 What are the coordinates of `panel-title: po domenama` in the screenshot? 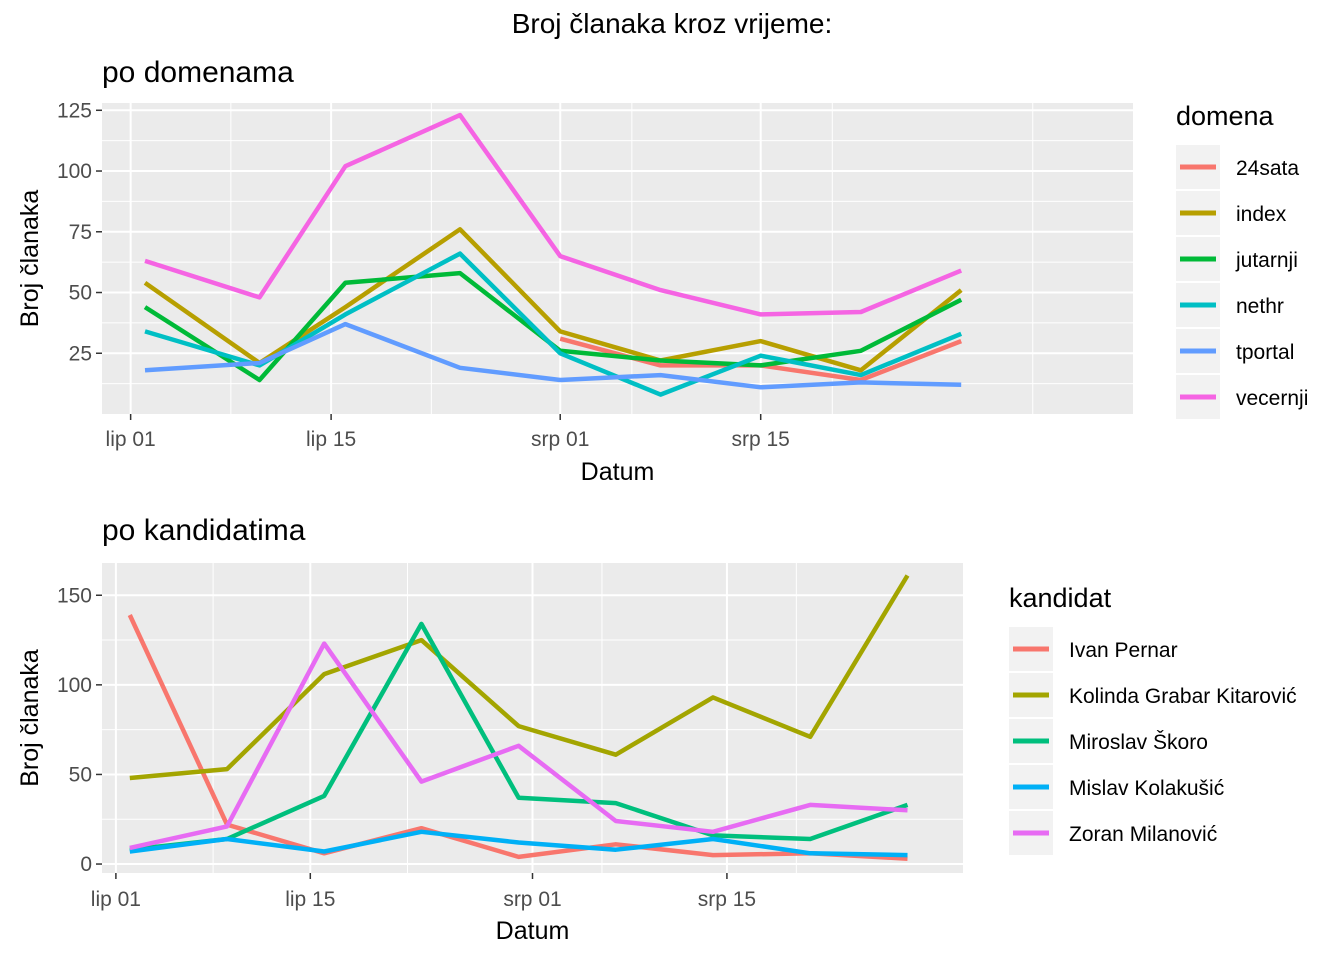 It's located at (198, 72).